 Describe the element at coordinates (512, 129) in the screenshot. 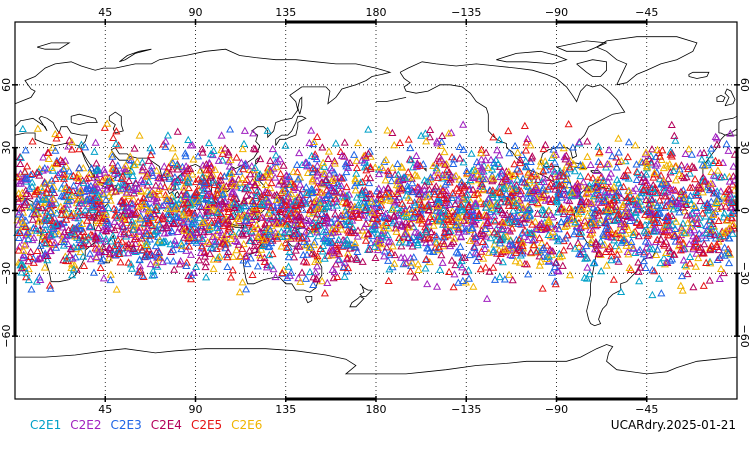

I see `coastline` at that location.